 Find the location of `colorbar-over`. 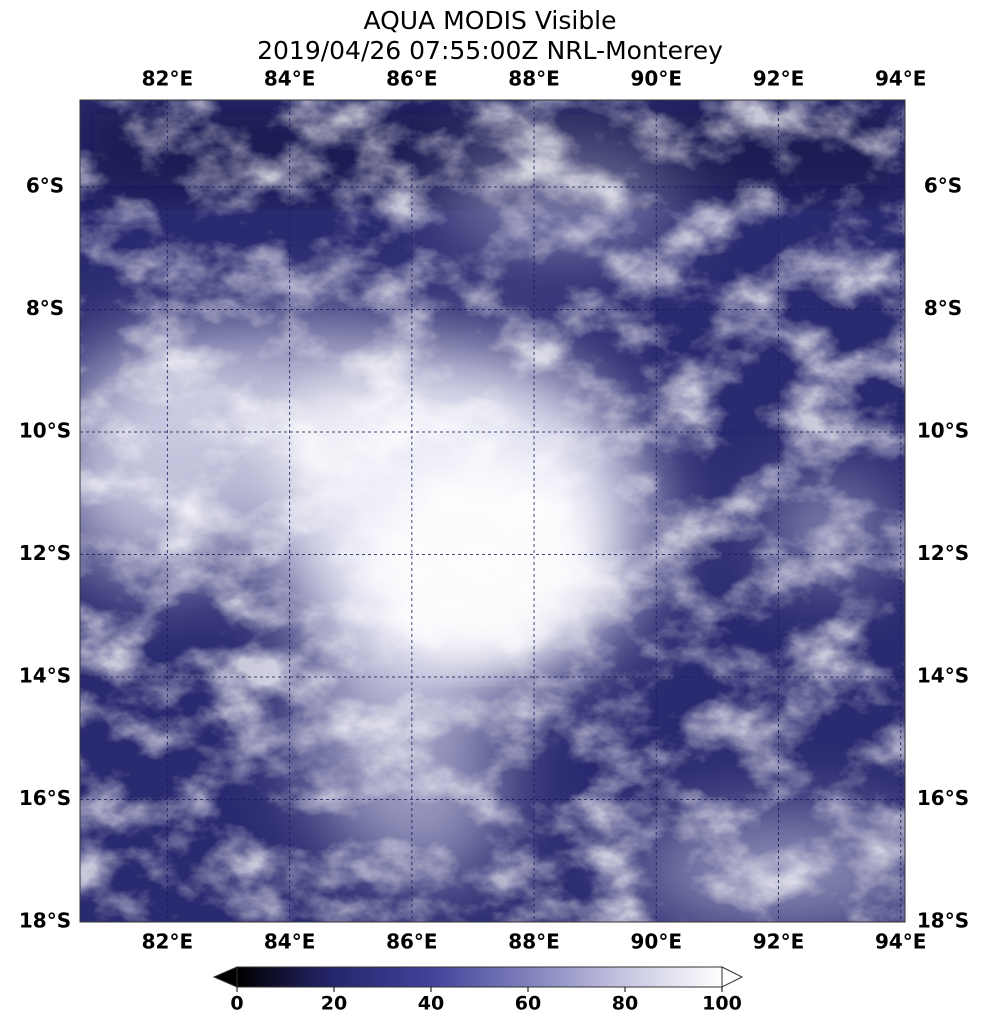

colorbar-over is located at coordinates (732, 977).